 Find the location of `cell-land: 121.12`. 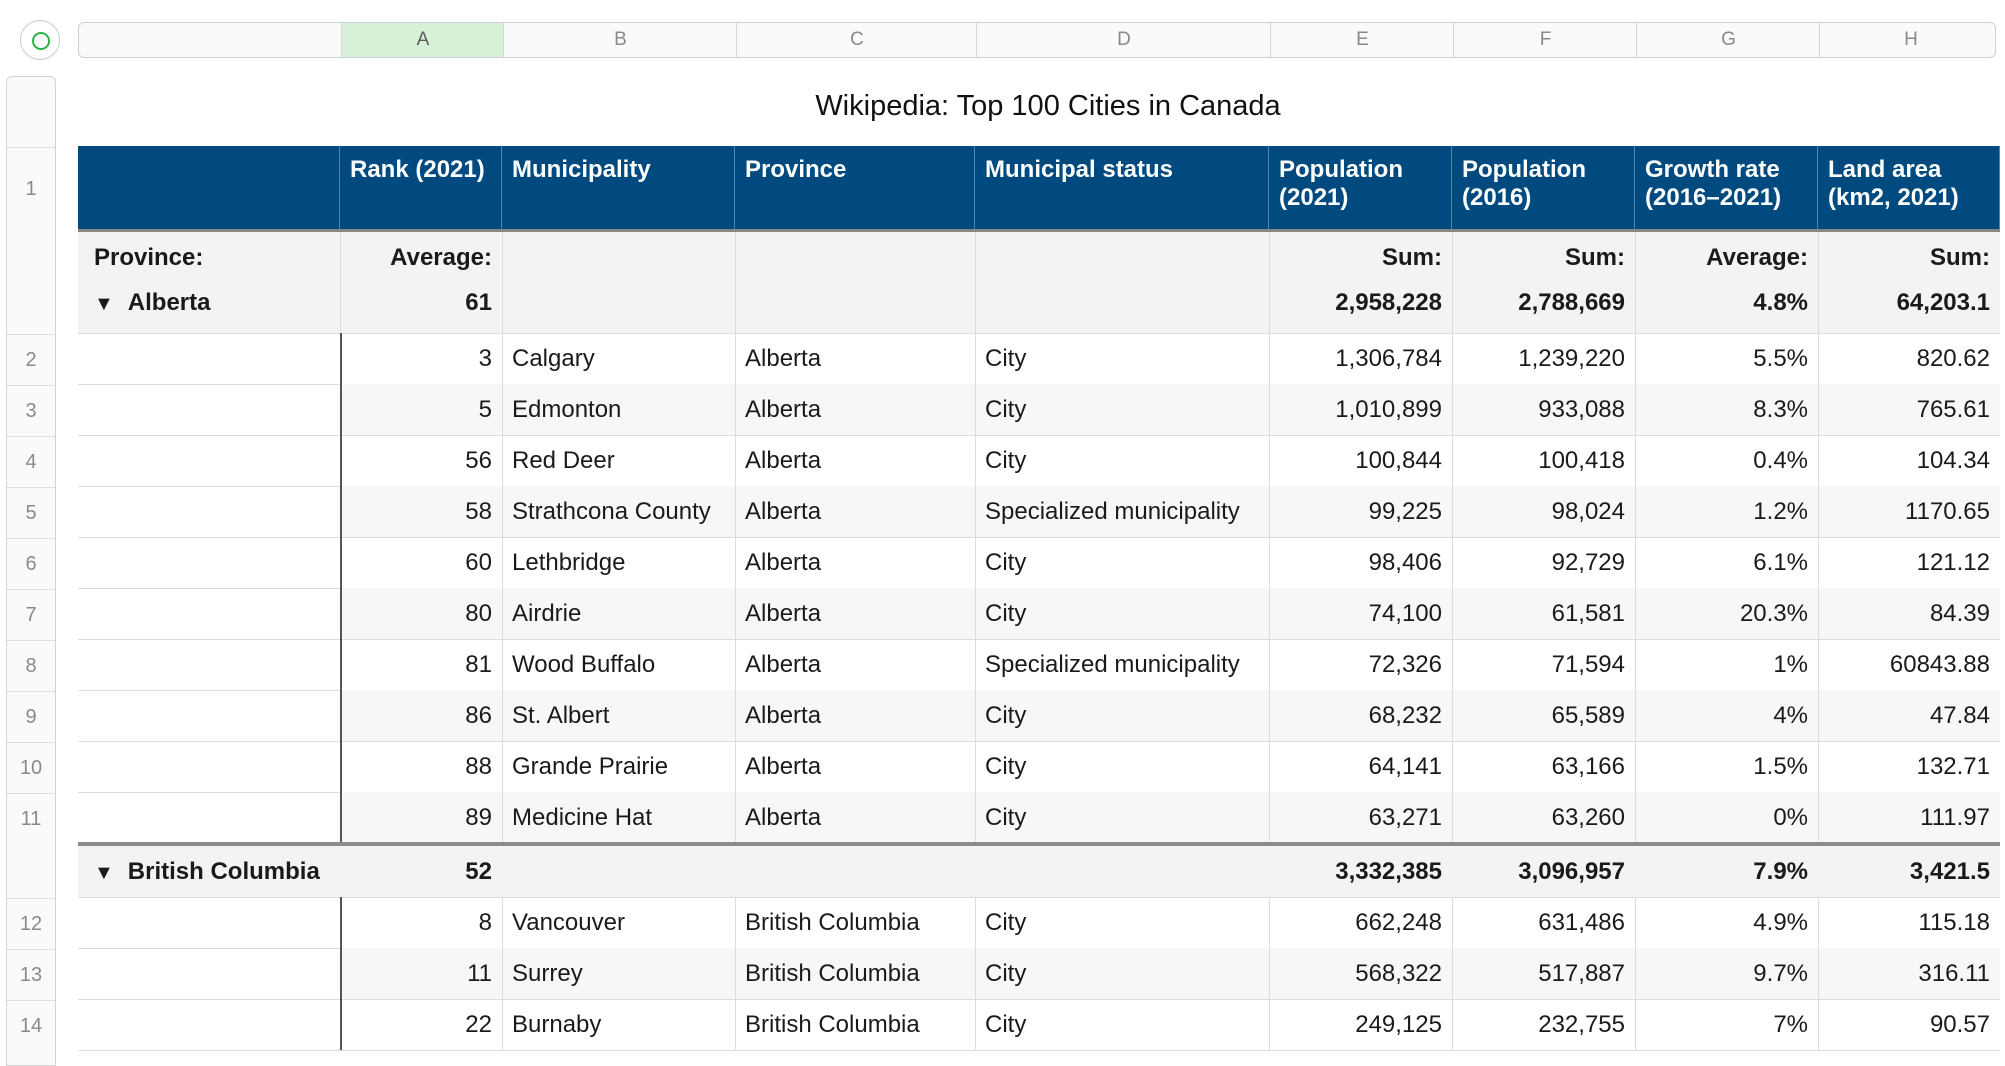

cell-land: 121.12 is located at coordinates (1953, 562).